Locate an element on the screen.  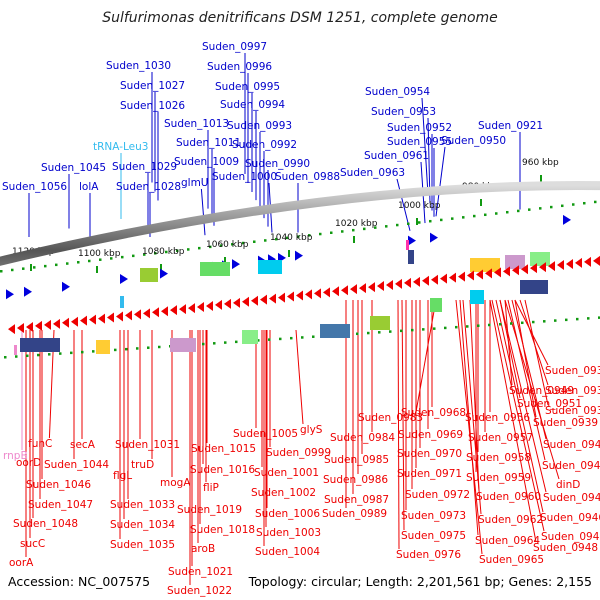
gene-label: Suden_0960 is located at coordinates (508, 497).